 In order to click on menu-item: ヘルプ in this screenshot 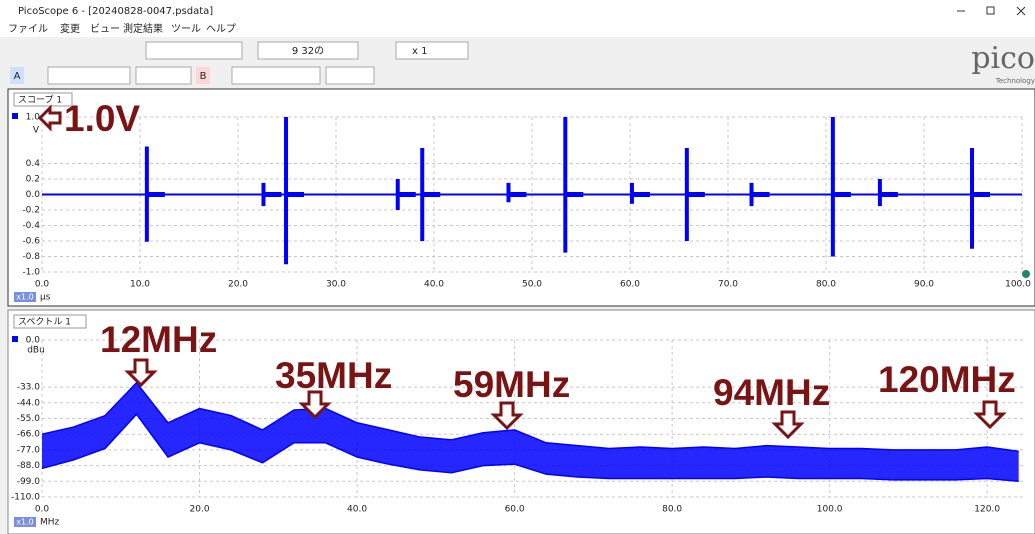, I will do `click(221, 29)`.